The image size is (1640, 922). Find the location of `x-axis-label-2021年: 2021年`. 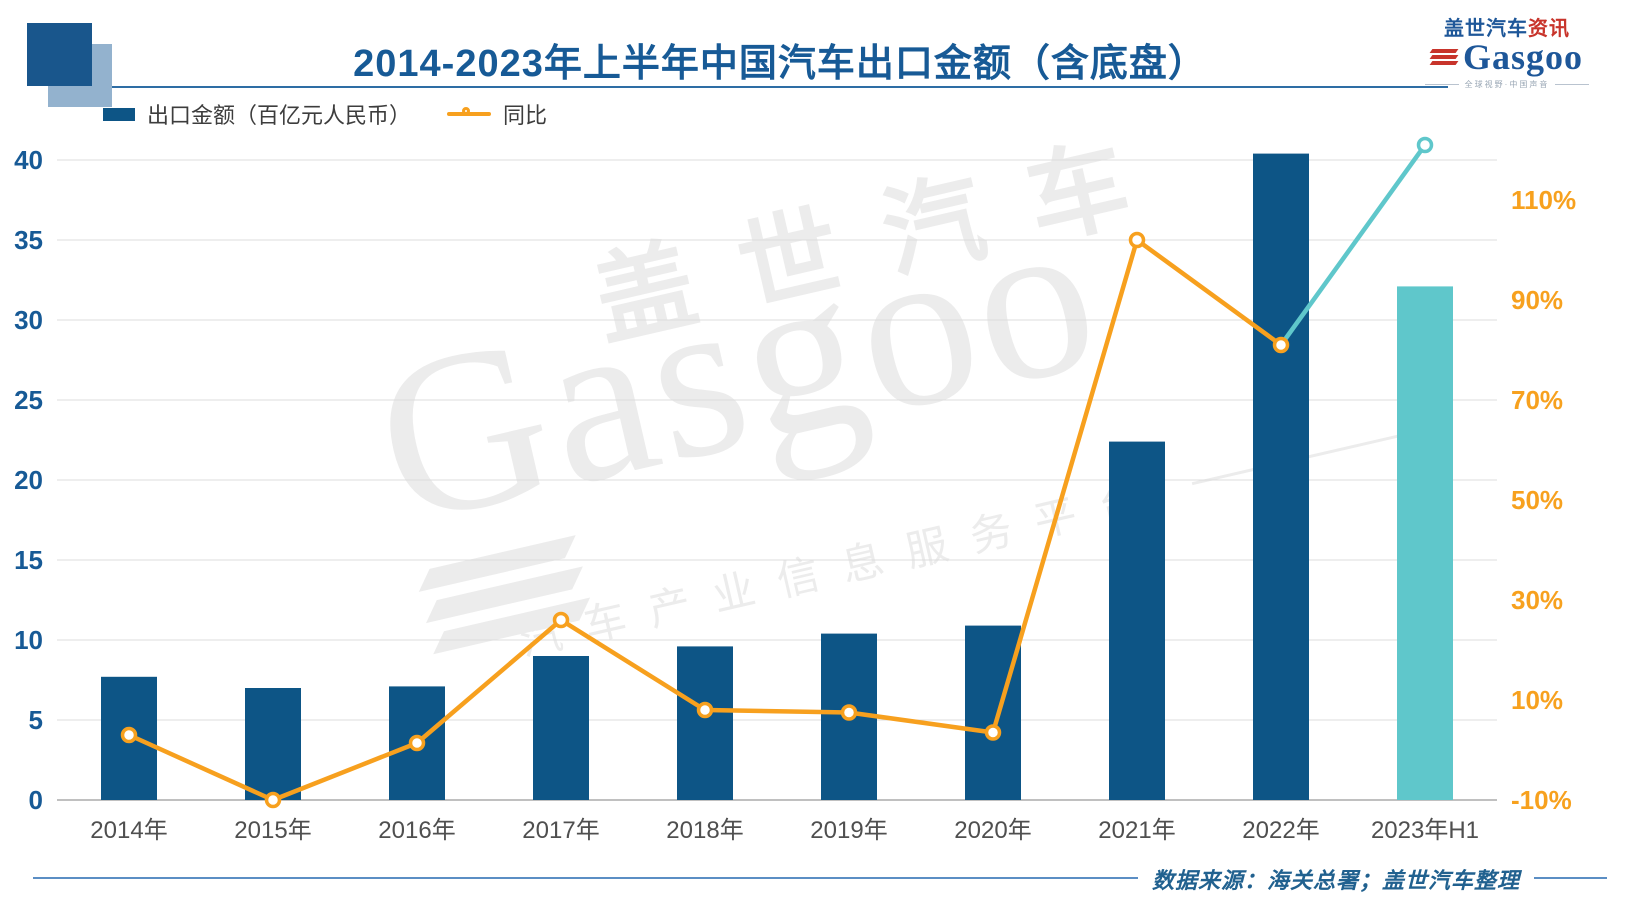

x-axis-label-2021年: 2021年 is located at coordinates (1136, 830).